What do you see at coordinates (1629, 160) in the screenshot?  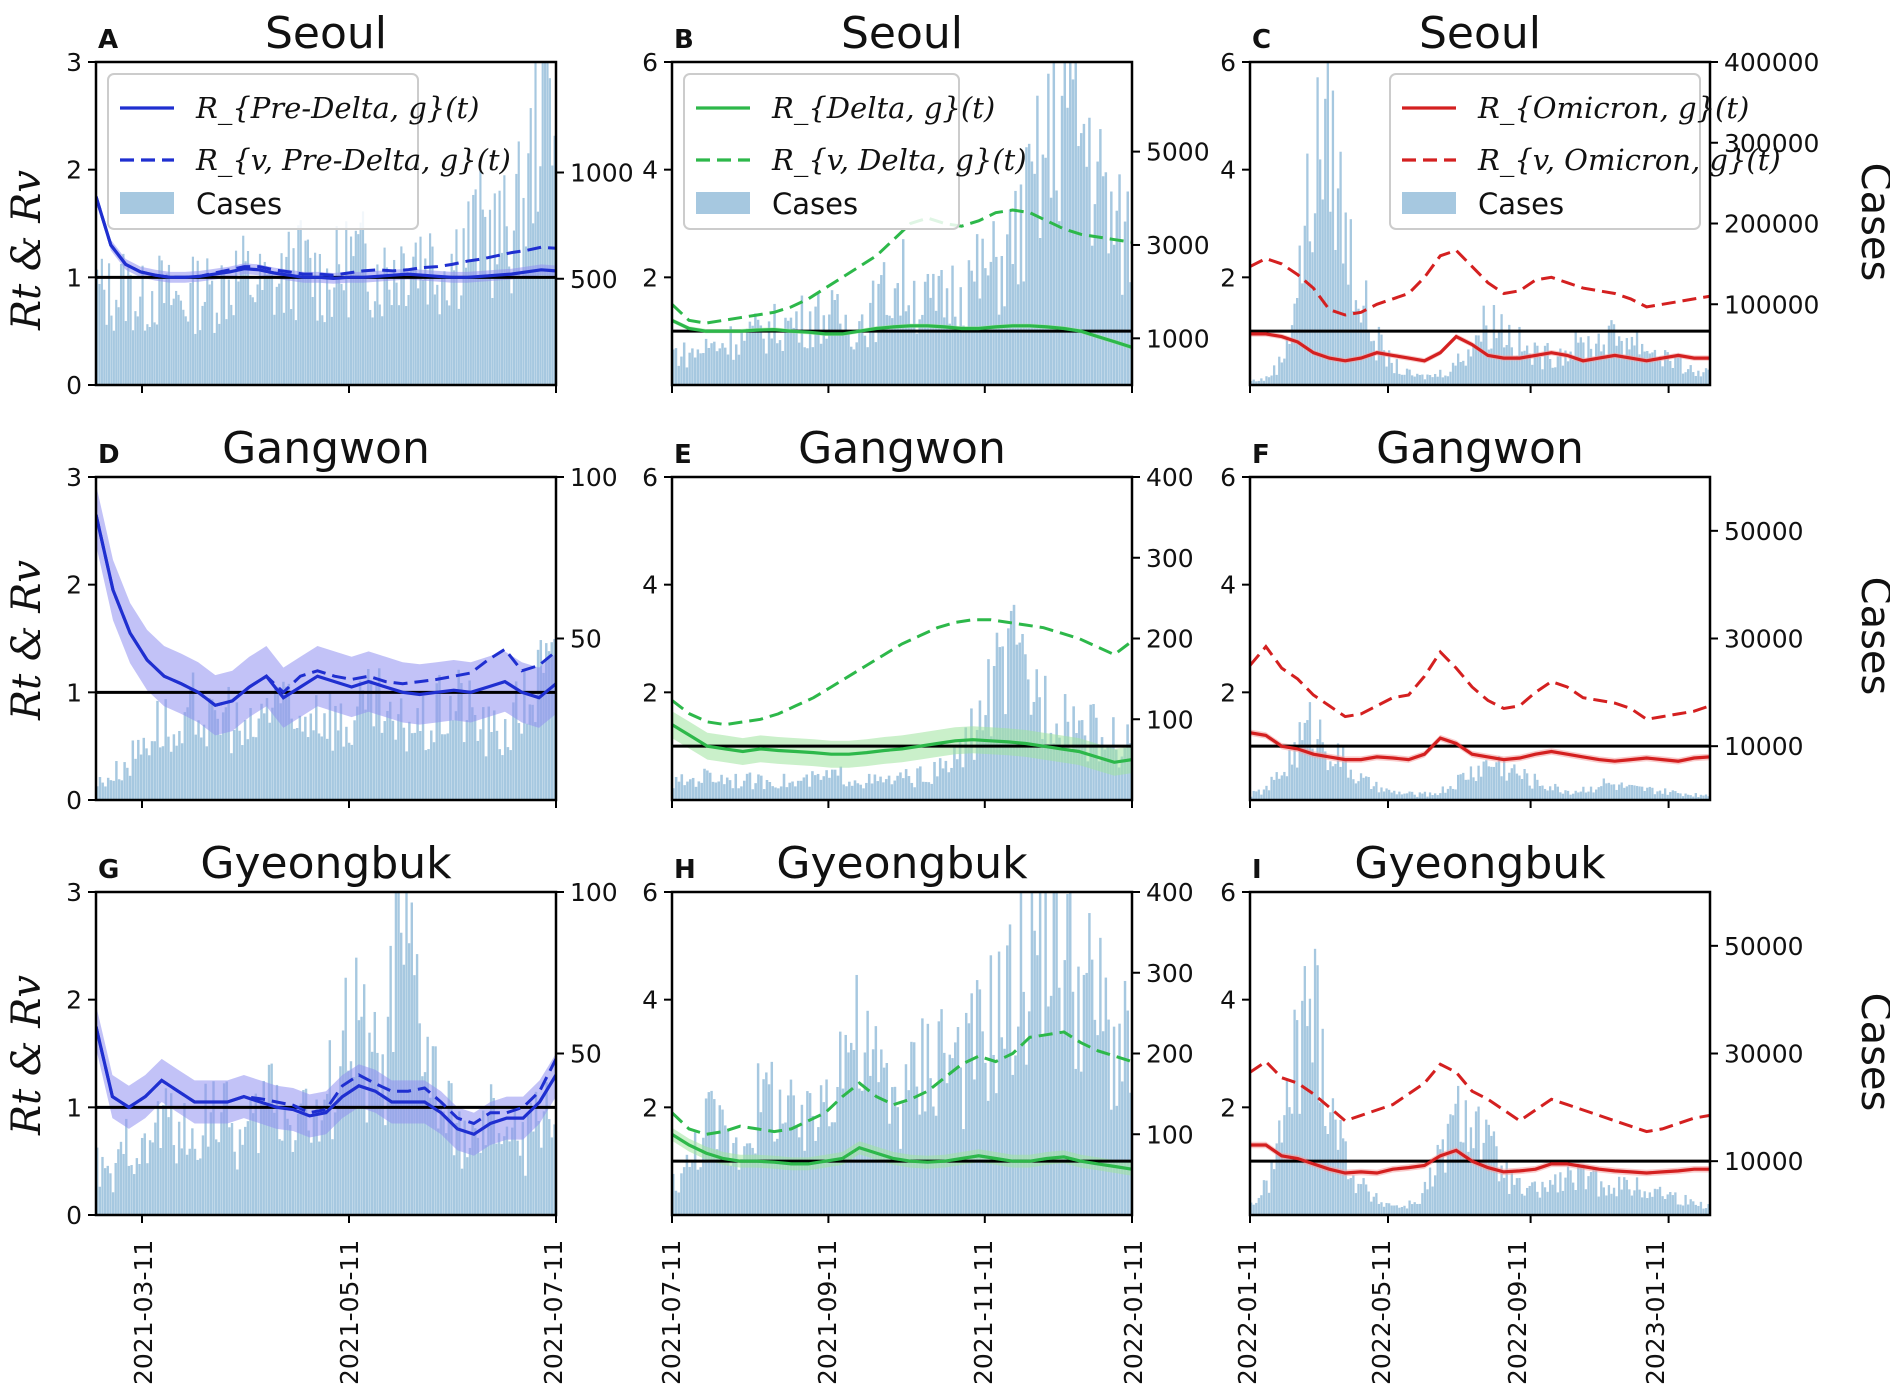 I see `legend-rv-label: R_{v, Omicron, g}(t)` at bounding box center [1629, 160].